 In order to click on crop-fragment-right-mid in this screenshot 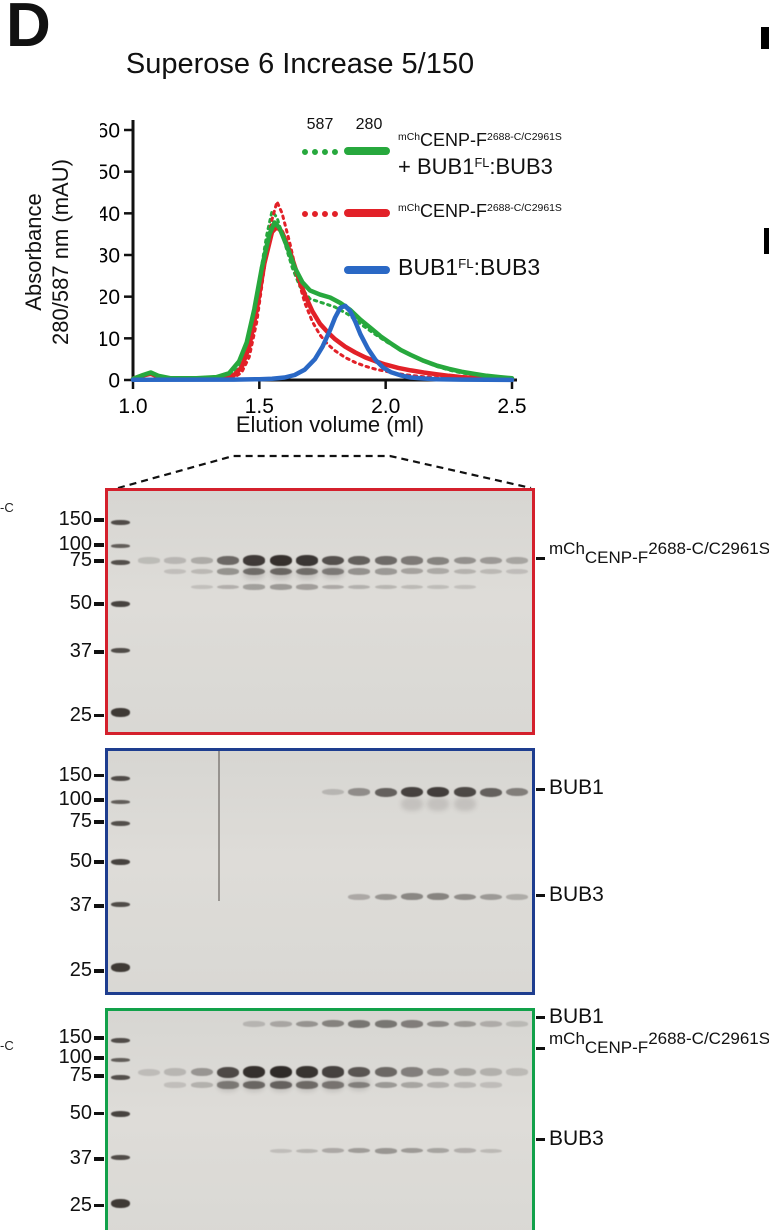, I will do `click(766, 241)`.